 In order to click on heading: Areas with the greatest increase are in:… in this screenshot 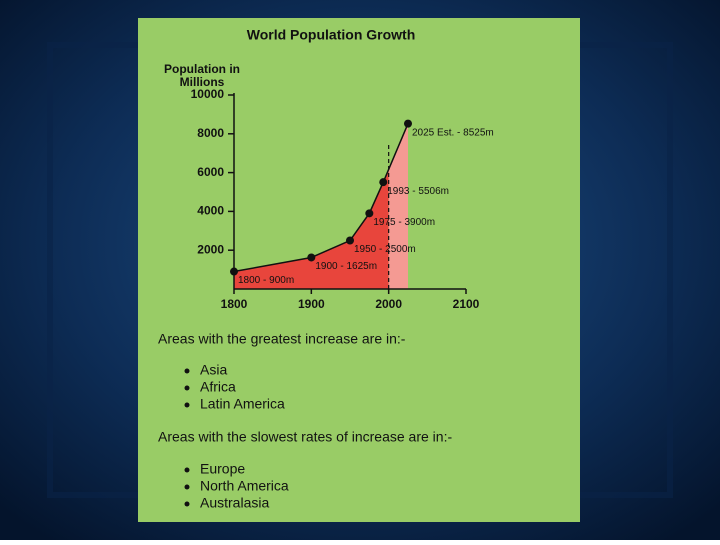, I will do `click(282, 339)`.